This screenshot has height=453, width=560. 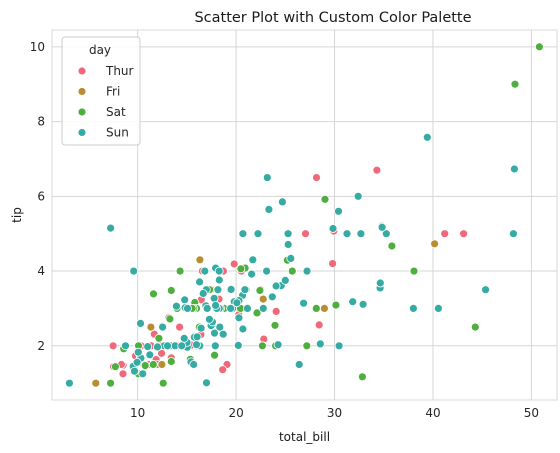 I want to click on legend-label: Sun, so click(x=117, y=133).